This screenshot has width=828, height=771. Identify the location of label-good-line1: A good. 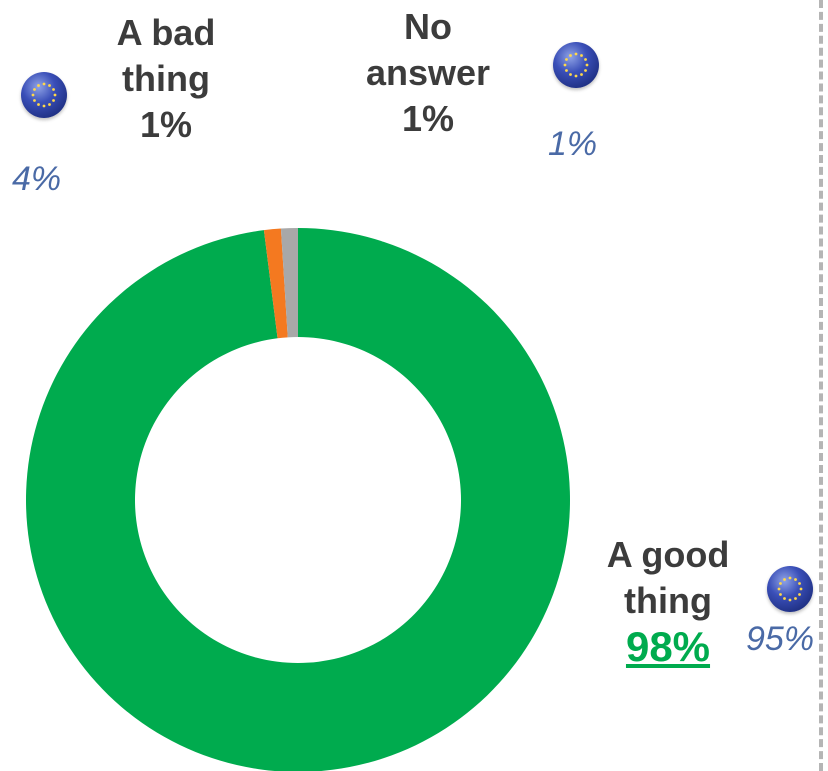
(668, 554).